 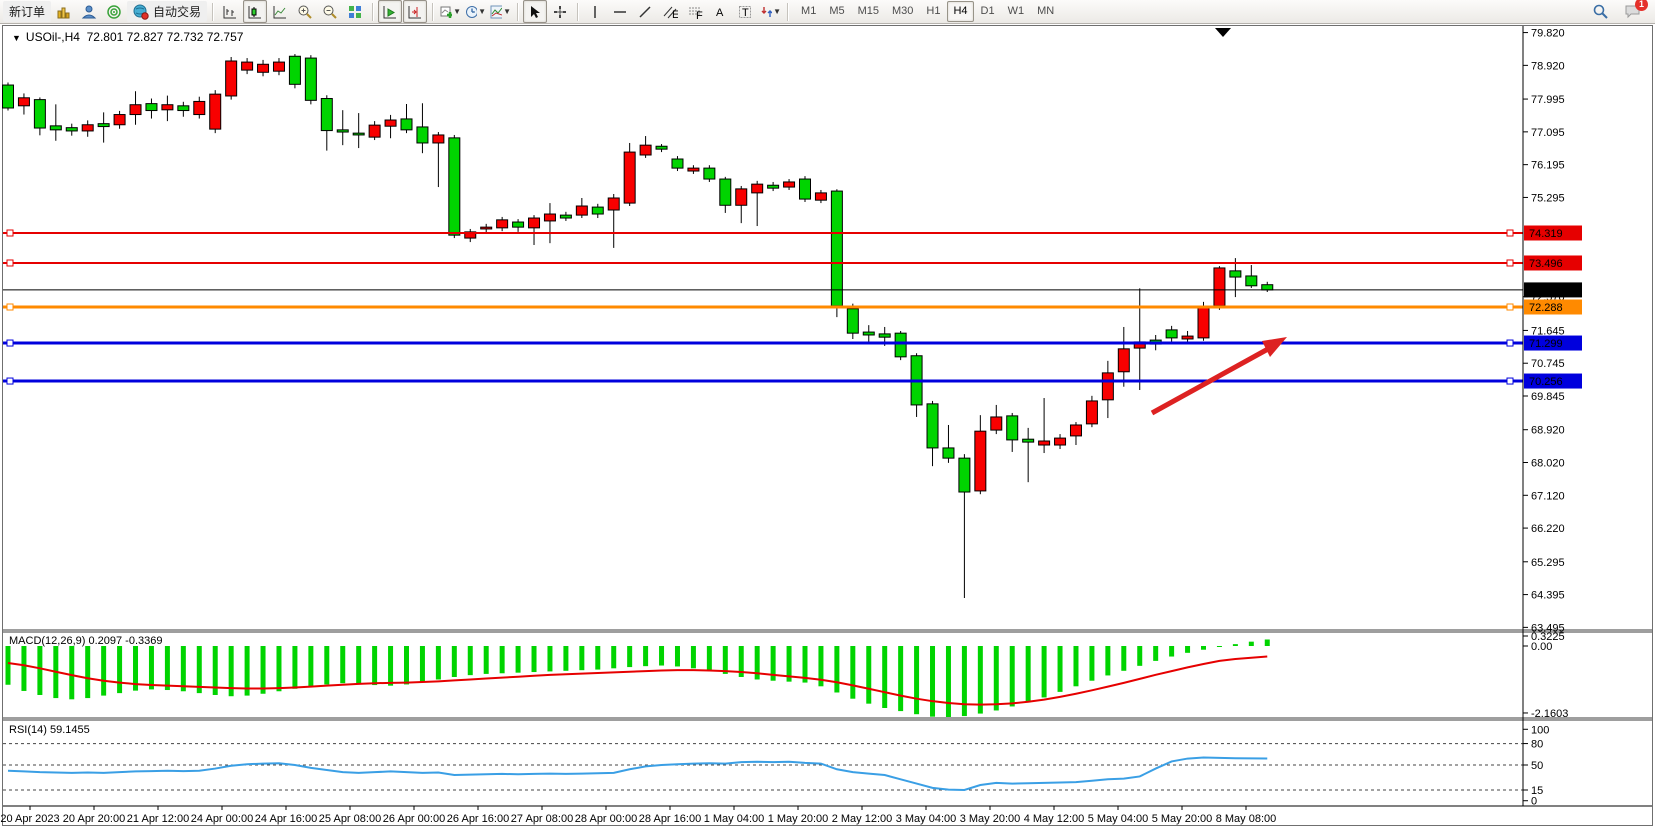 What do you see at coordinates (94, 819) in the screenshot?
I see `svg-text: 20 Apr 20:00` at bounding box center [94, 819].